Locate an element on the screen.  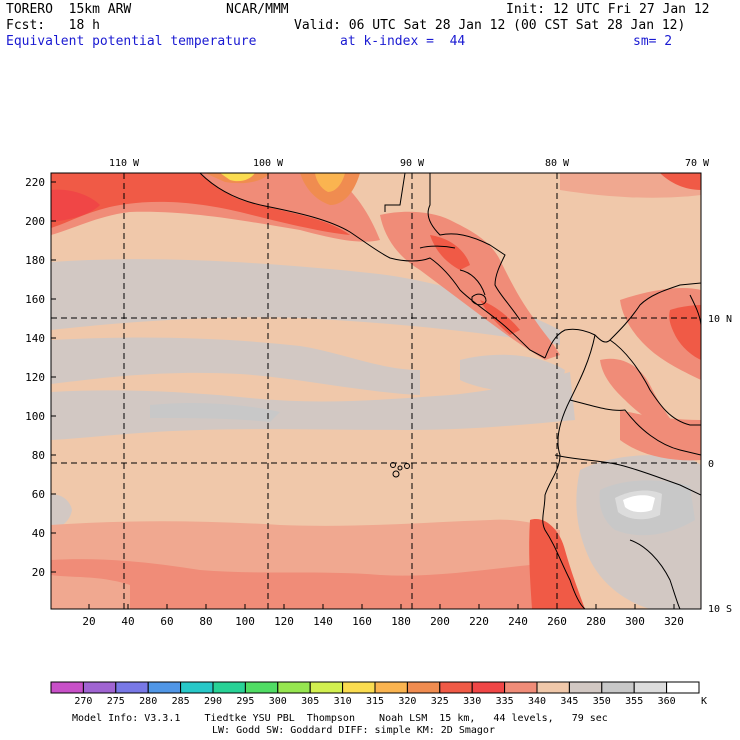
forecast-hour: Fcst: 18 h is located at coordinates (53, 25).